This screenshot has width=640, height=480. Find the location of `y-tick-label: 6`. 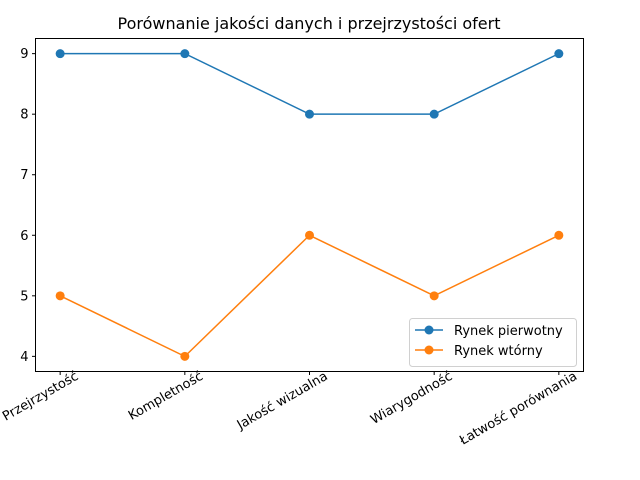

y-tick-label: 6 is located at coordinates (24, 236).